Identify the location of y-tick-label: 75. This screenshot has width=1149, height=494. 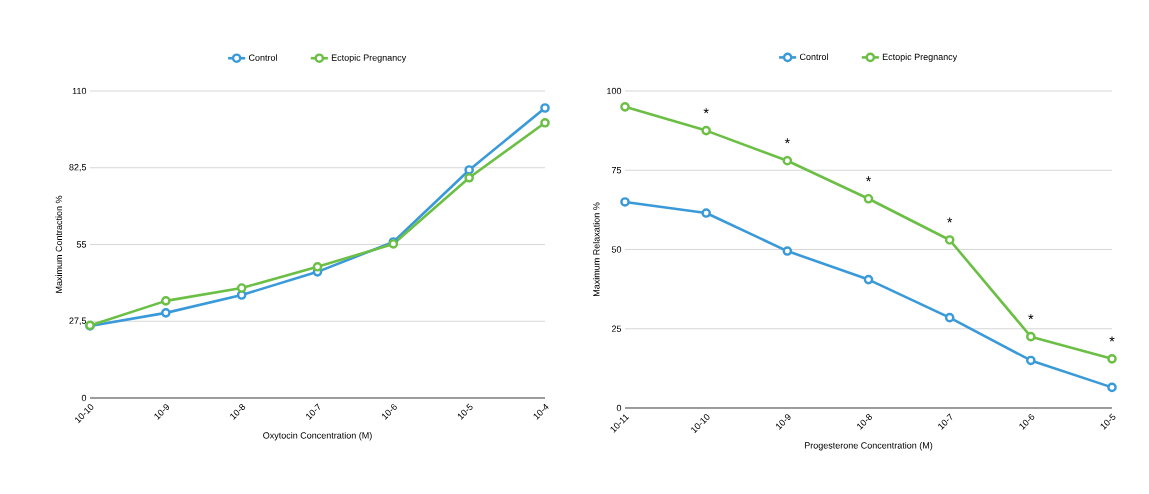
(616, 170).